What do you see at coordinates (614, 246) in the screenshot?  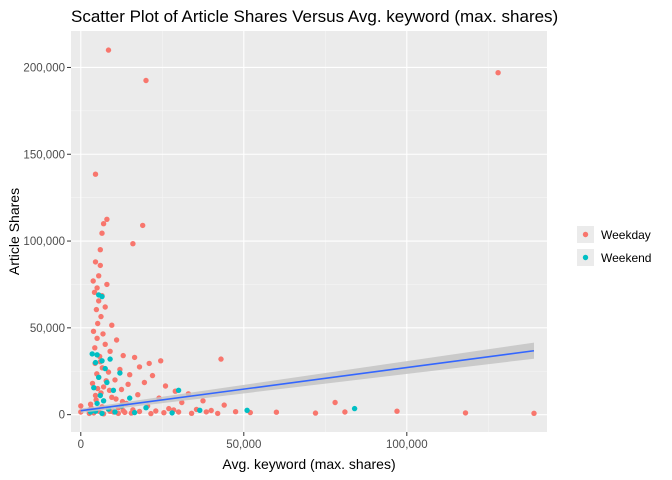 I see `legend: Weekday Weekend` at bounding box center [614, 246].